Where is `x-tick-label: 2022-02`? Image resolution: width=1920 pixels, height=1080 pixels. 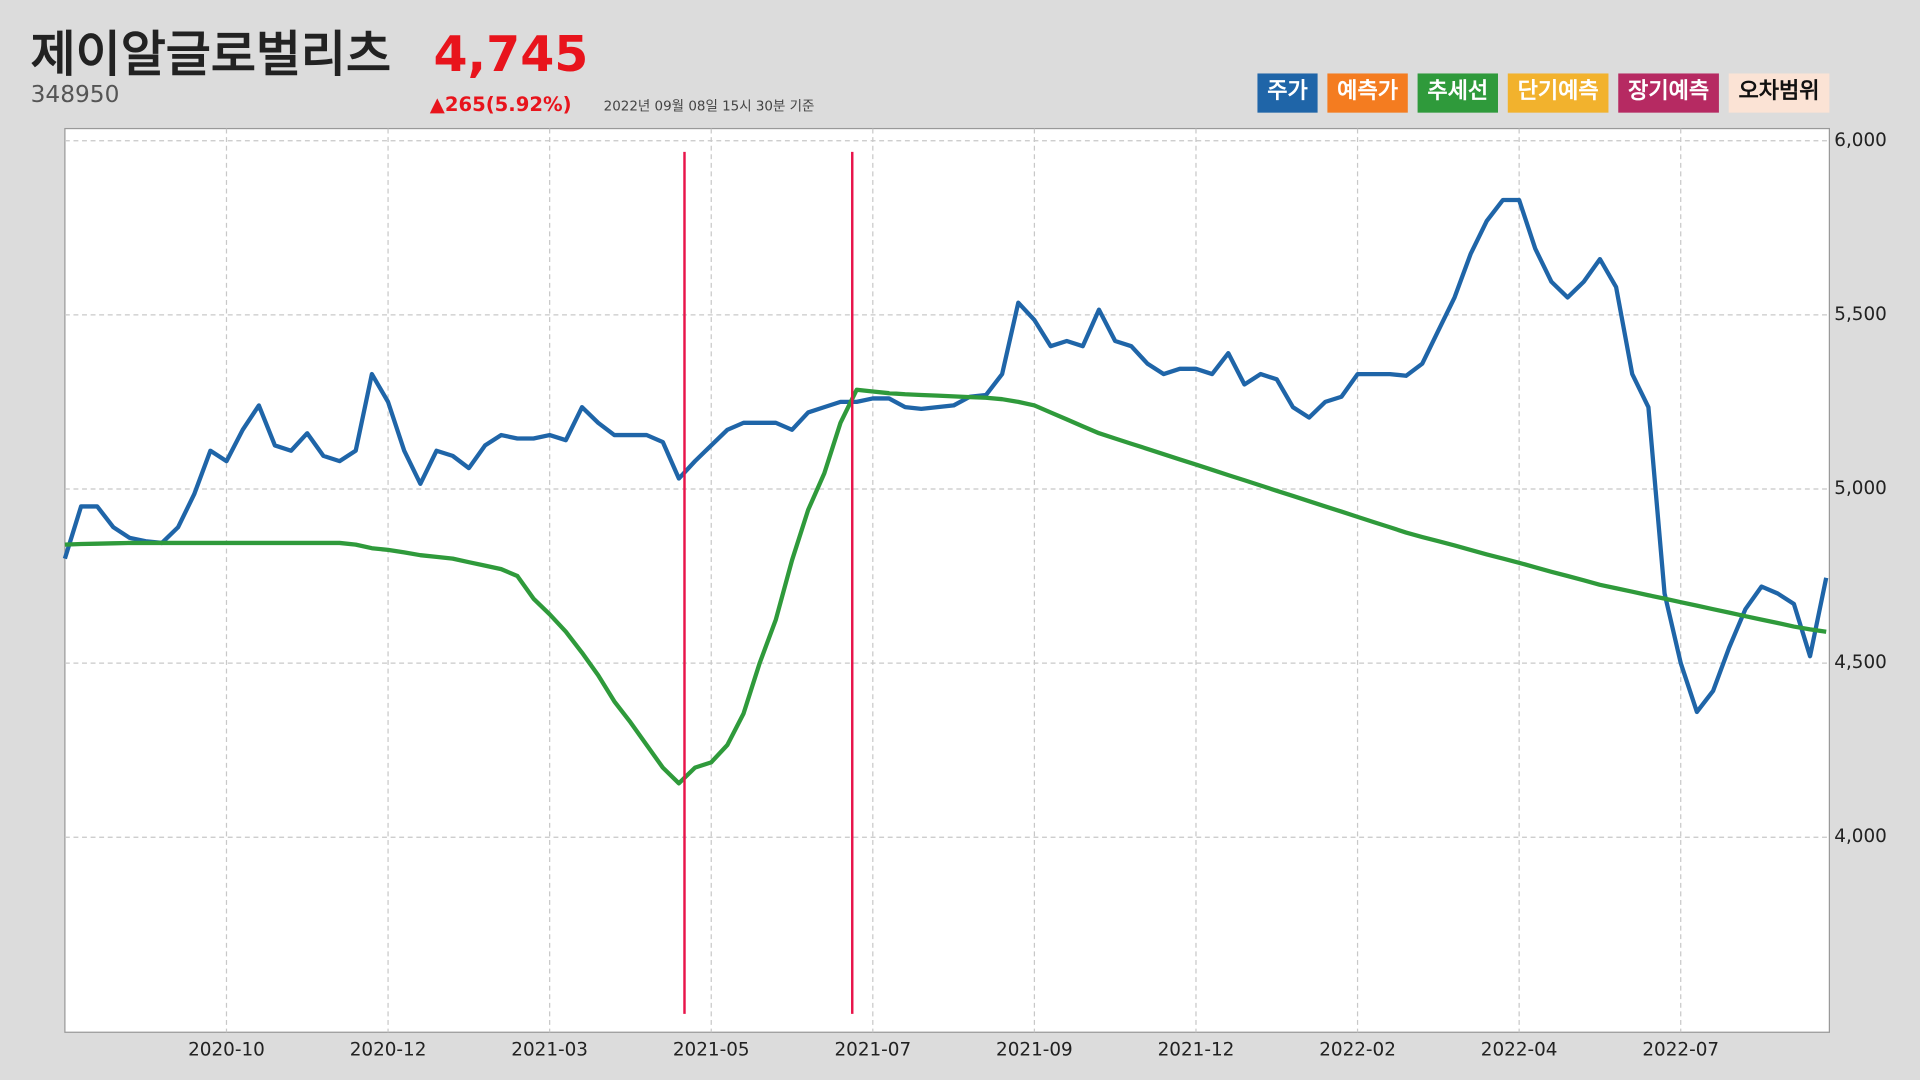
x-tick-label: 2022-02 is located at coordinates (1357, 1050).